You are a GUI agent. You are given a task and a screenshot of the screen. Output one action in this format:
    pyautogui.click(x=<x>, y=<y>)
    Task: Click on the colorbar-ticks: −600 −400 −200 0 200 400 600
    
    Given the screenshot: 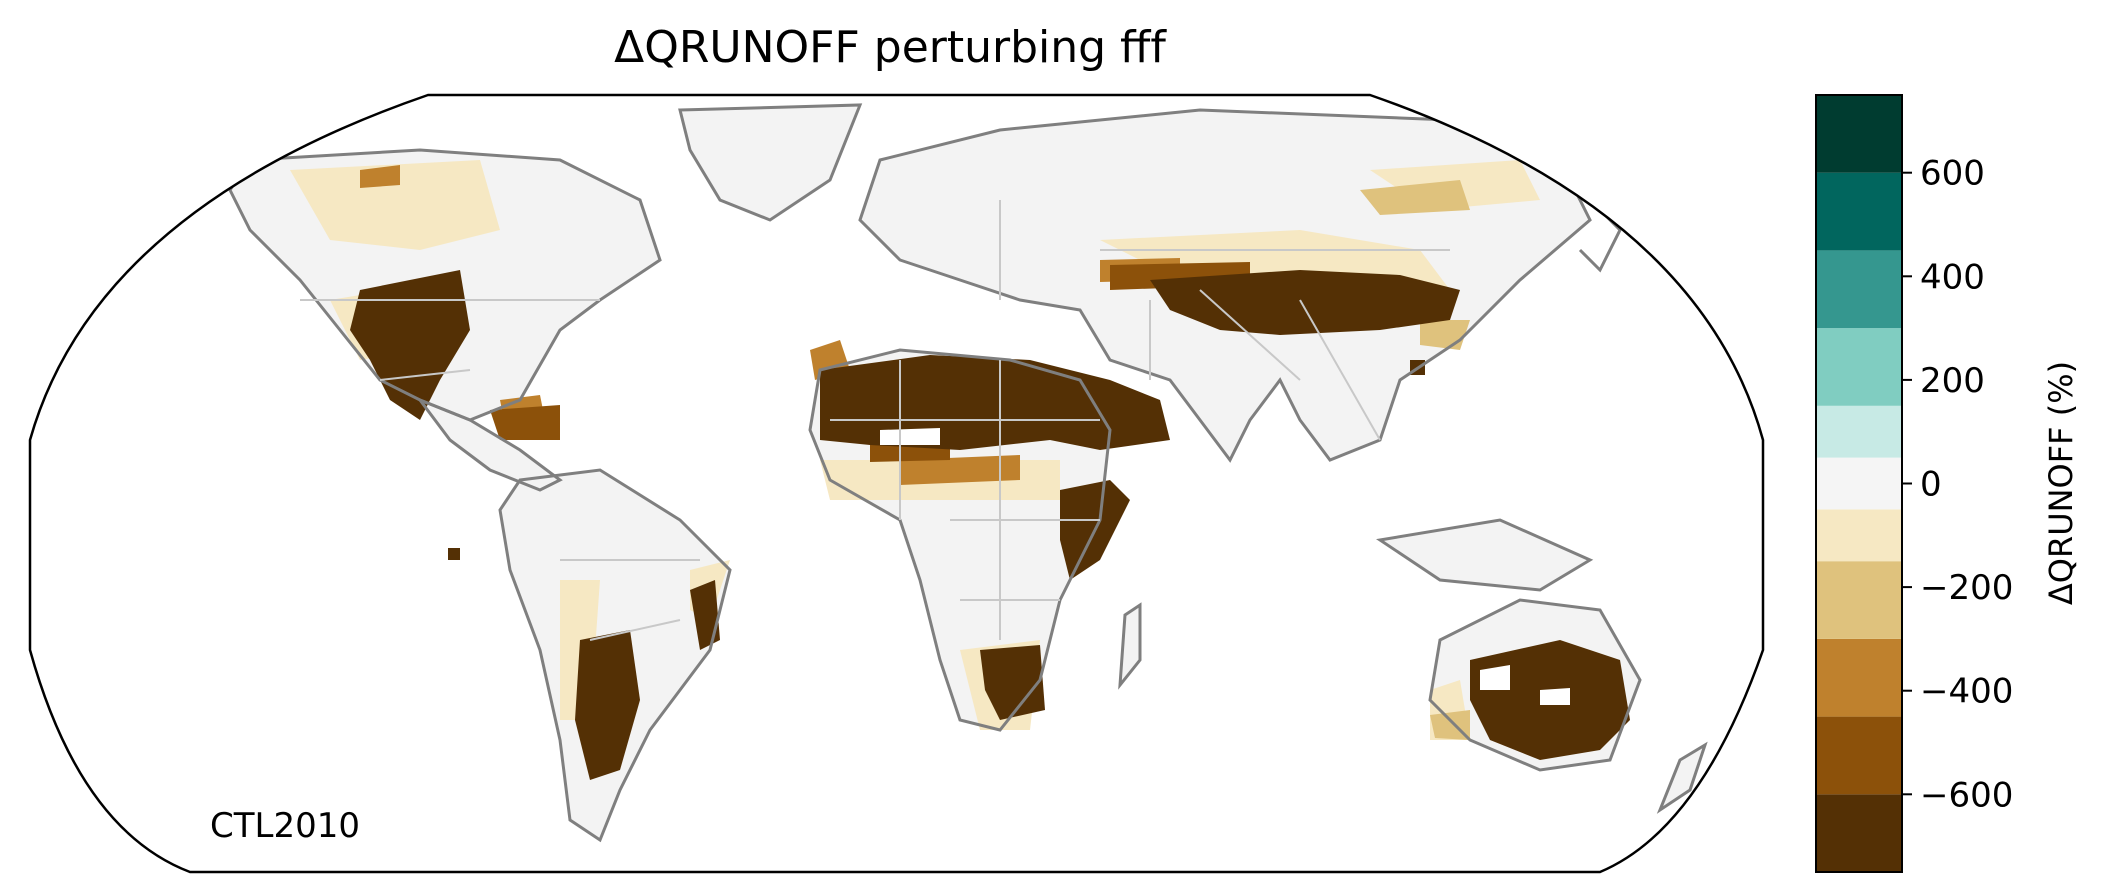 What is the action you would take?
    pyautogui.click(x=1957, y=484)
    